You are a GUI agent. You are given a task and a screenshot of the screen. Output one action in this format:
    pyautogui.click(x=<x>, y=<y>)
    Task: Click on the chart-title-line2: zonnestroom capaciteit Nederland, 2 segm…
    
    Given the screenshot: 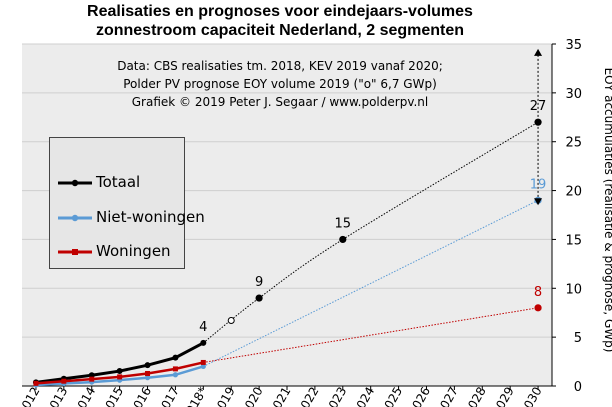 What is the action you would take?
    pyautogui.click(x=280, y=30)
    